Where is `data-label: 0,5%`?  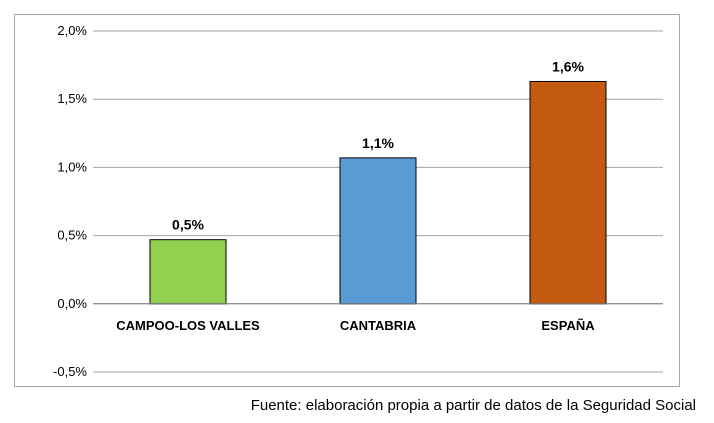 data-label: 0,5% is located at coordinates (188, 225).